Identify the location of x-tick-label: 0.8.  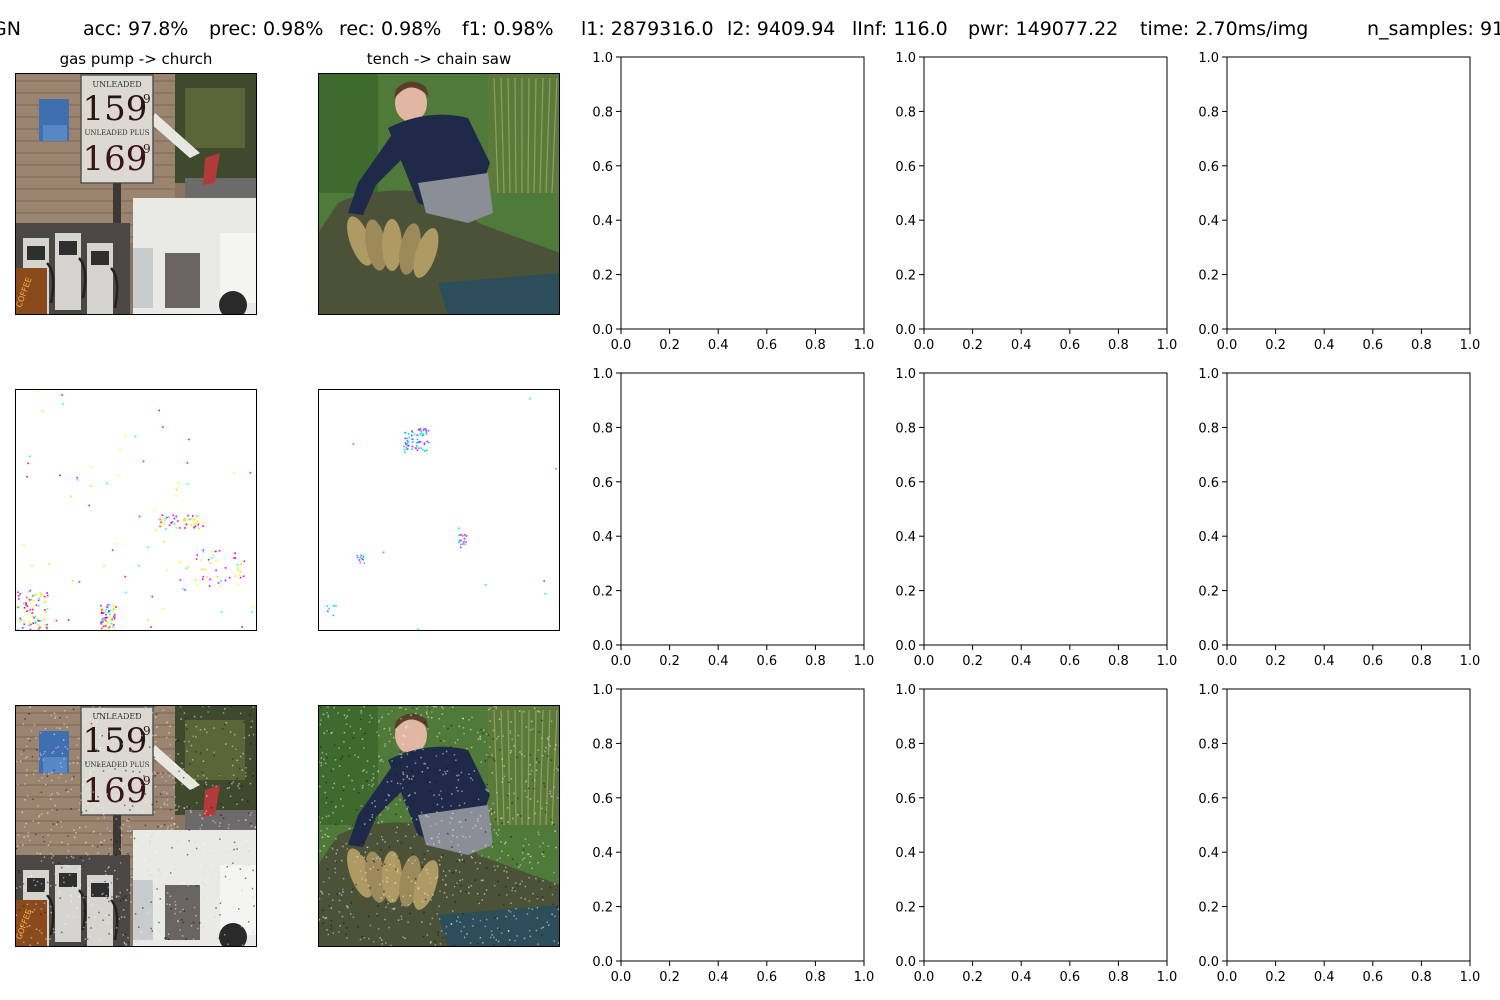
(1421, 661).